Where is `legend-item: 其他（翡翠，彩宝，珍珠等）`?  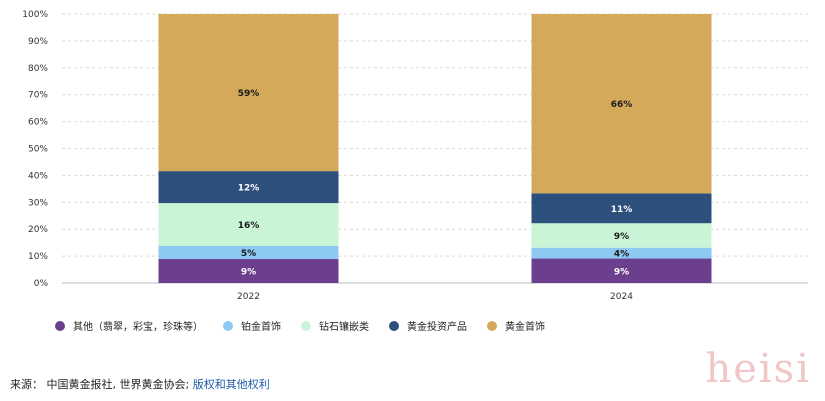
legend-item: 其他（翡翠，彩宝，珍珠等） is located at coordinates (129, 325).